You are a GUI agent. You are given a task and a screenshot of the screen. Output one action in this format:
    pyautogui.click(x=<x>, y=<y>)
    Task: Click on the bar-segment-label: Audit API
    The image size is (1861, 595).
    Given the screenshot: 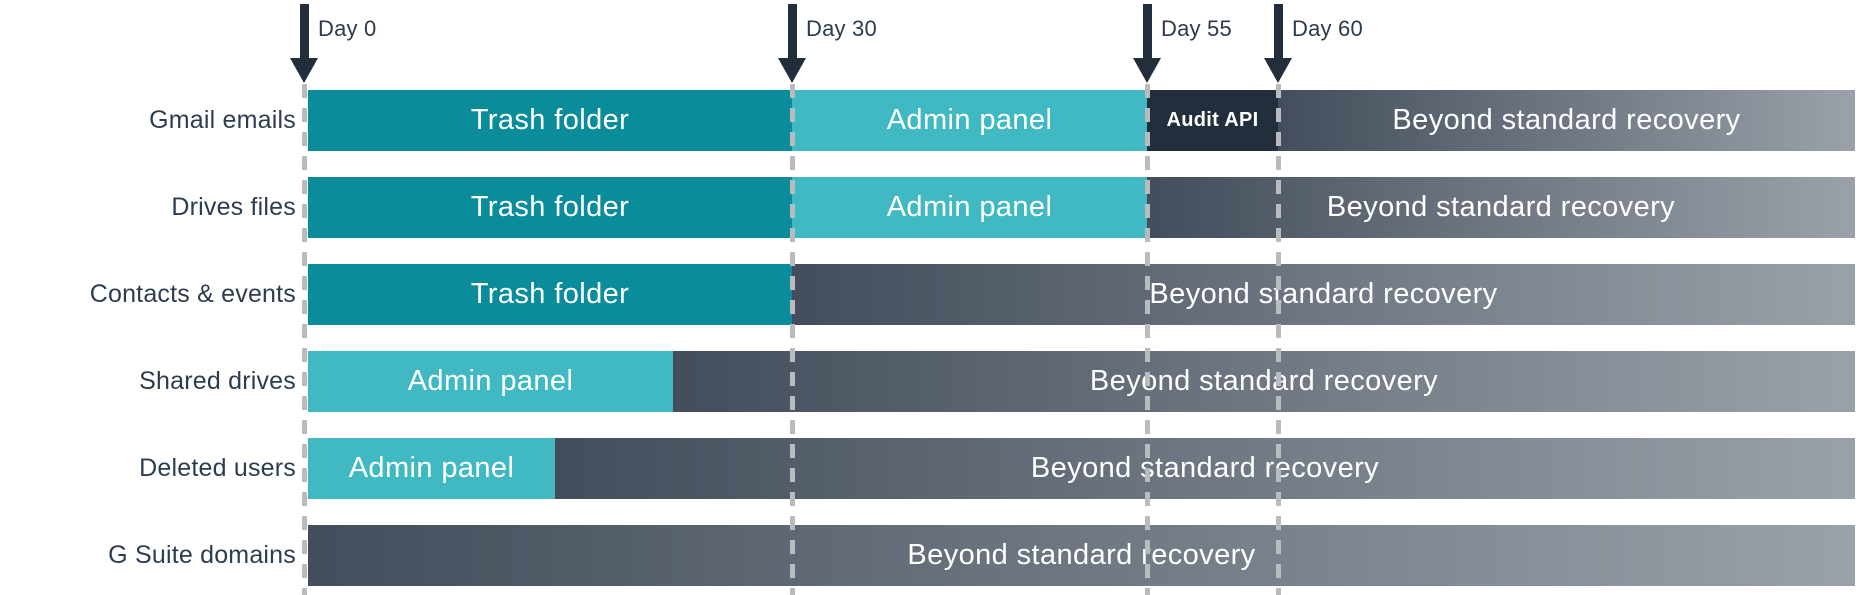 What is the action you would take?
    pyautogui.click(x=1212, y=120)
    